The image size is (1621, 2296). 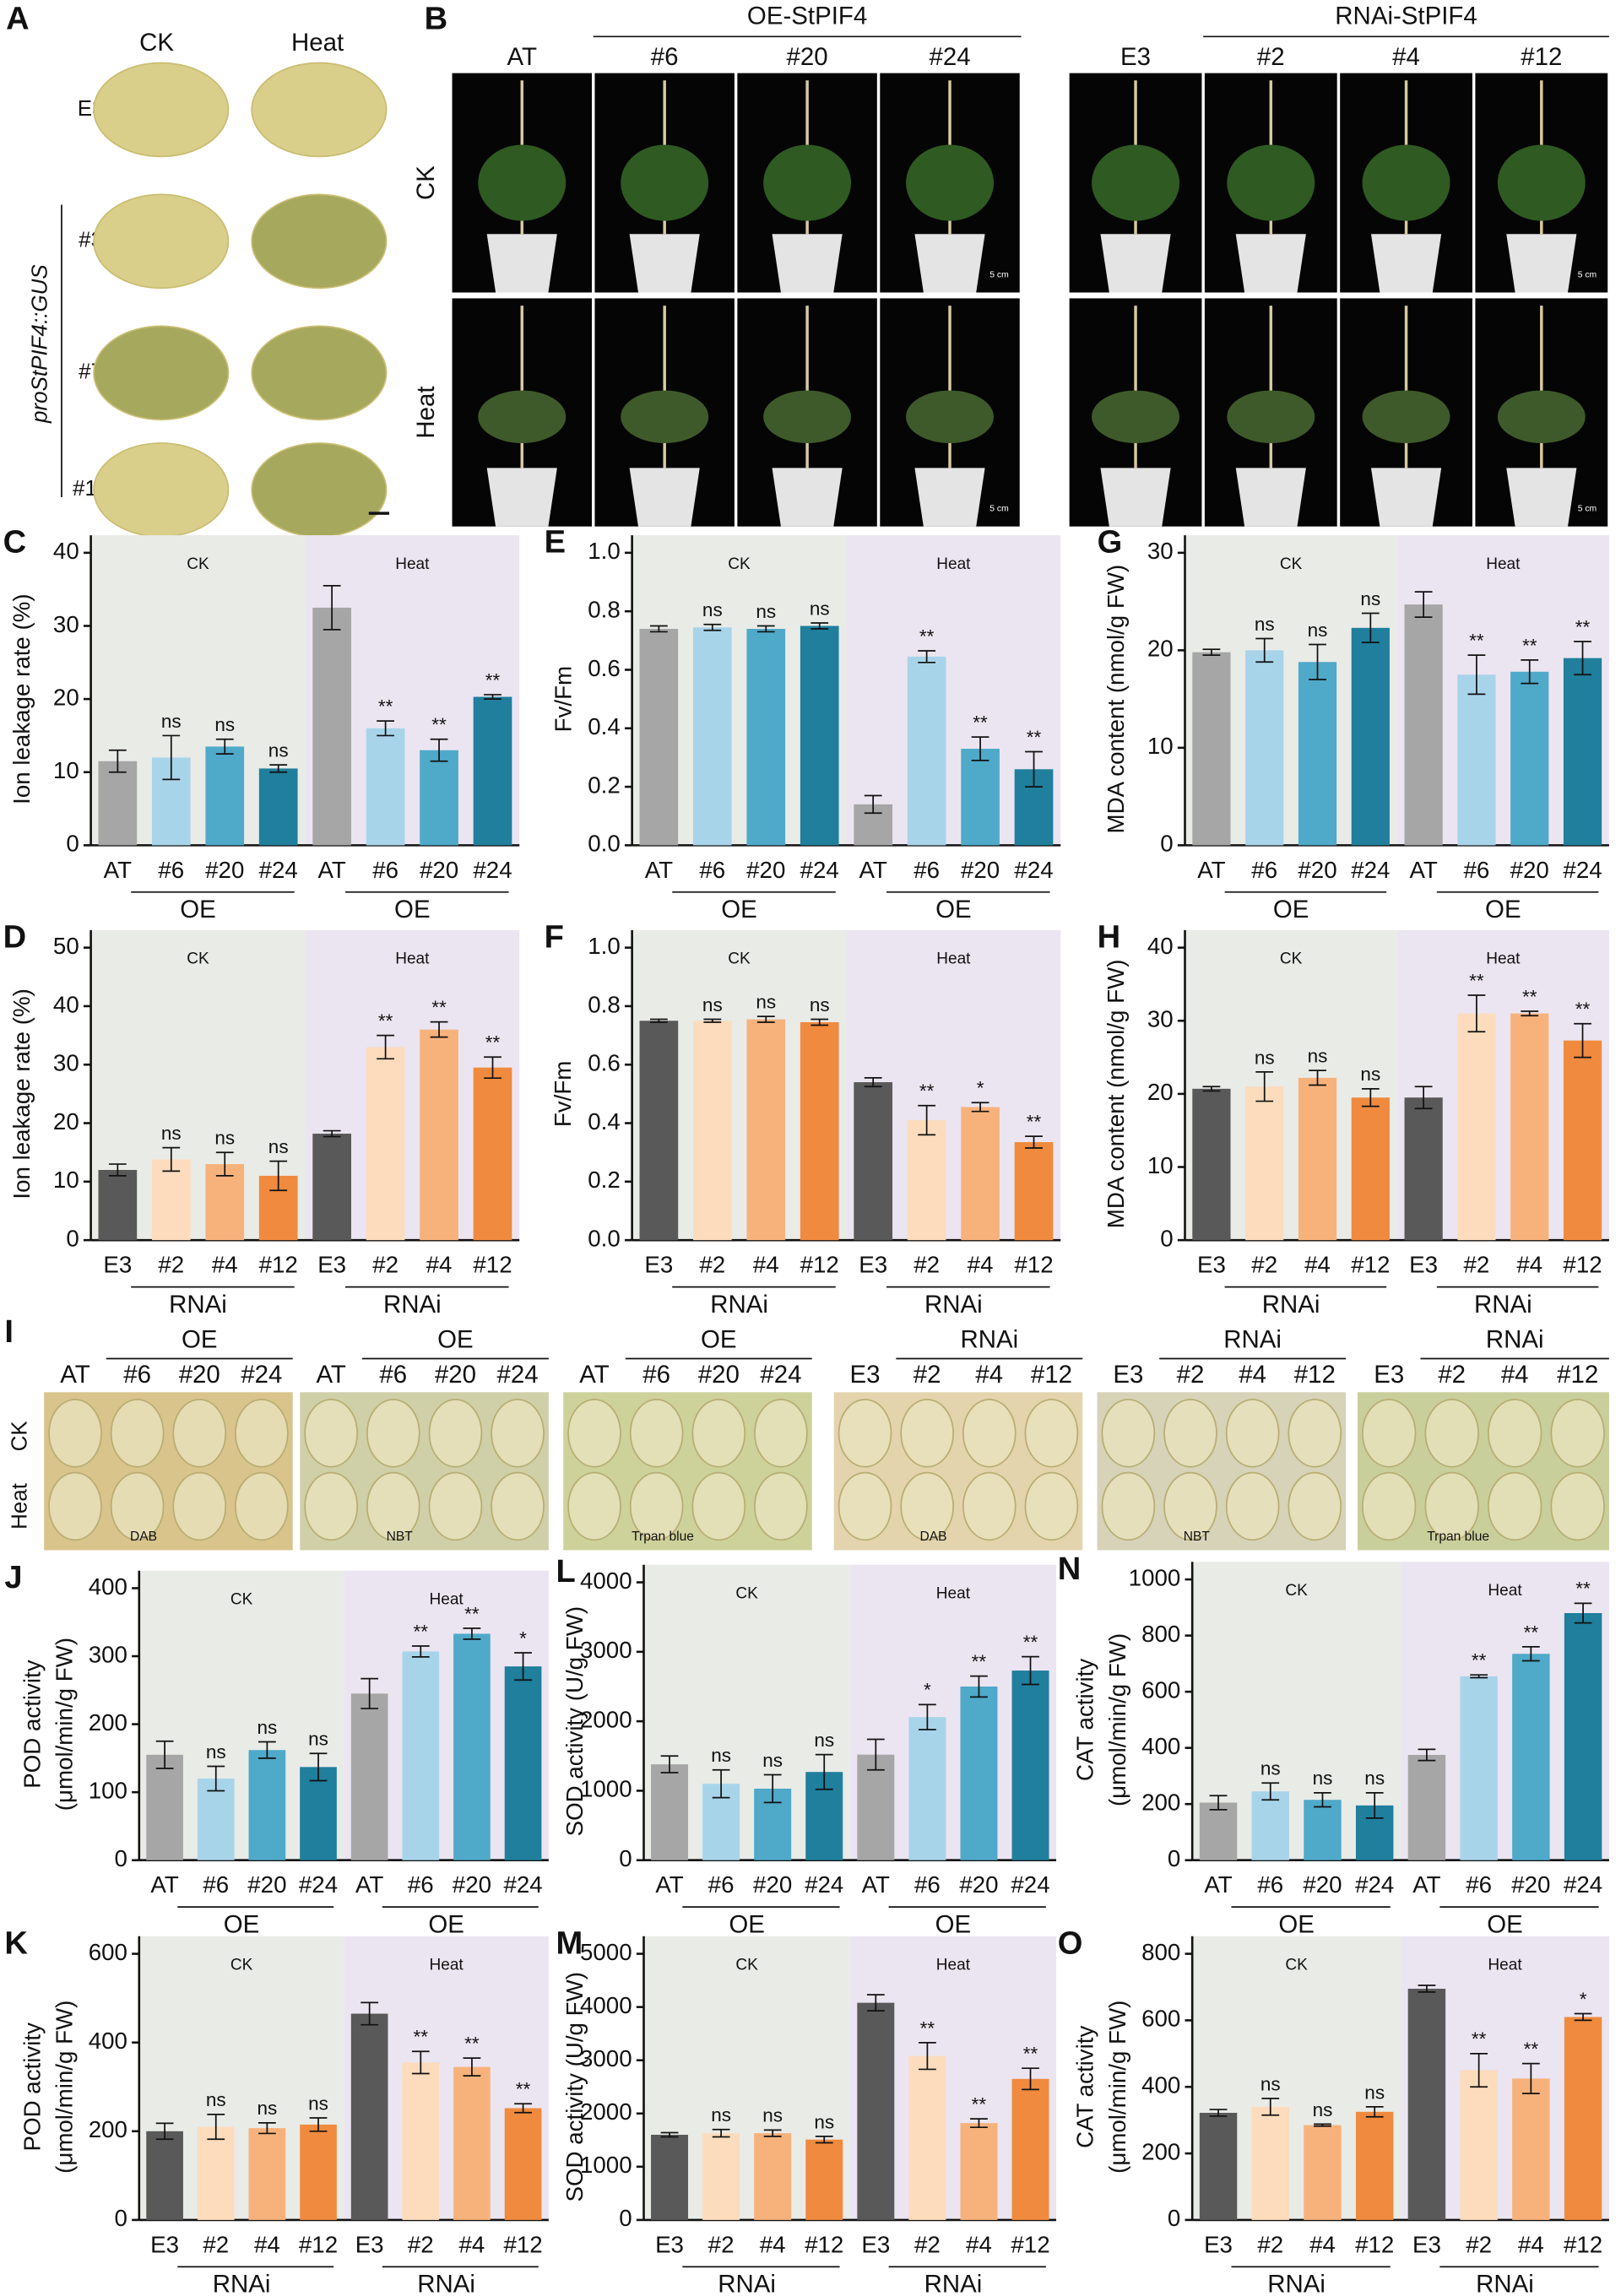 What do you see at coordinates (606, 2165) in the screenshot?
I see `y-tick-label: 1000` at bounding box center [606, 2165].